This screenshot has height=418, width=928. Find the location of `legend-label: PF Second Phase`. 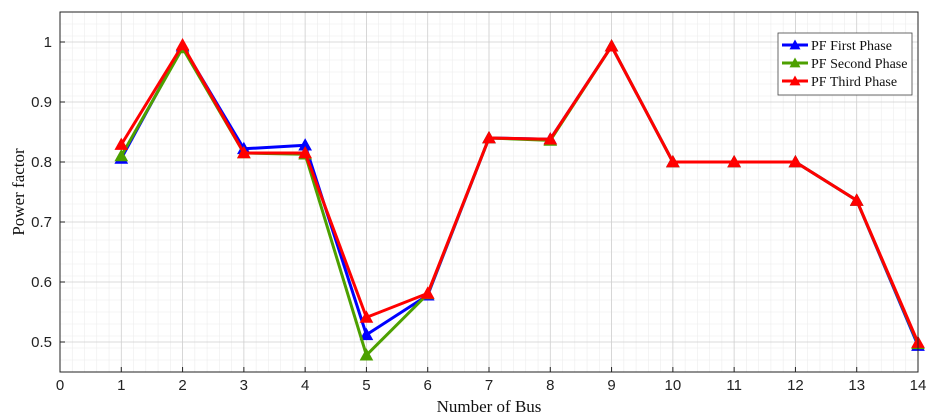

legend-label: PF Second Phase is located at coordinates (859, 64).